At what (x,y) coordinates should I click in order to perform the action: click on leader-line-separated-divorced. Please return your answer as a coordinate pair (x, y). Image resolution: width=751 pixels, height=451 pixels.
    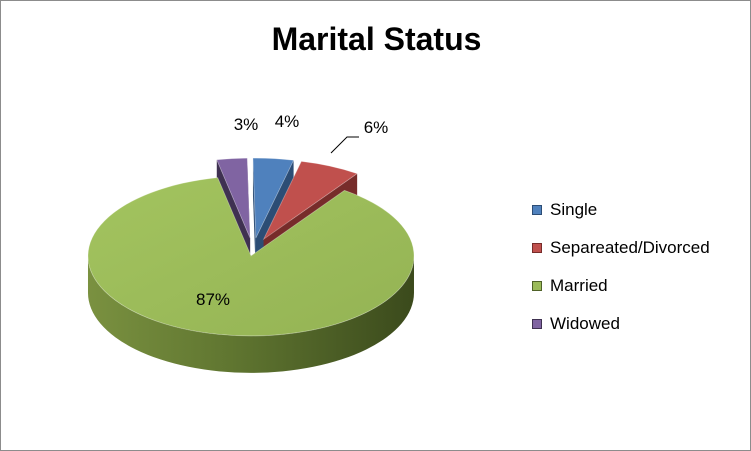
    Looking at the image, I should click on (344, 145).